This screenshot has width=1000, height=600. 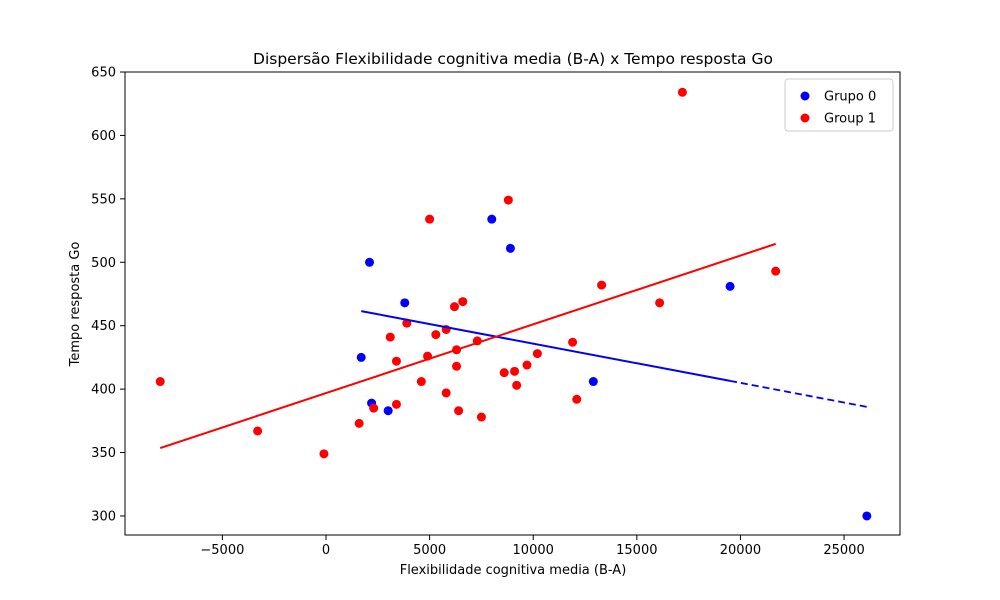 What do you see at coordinates (103, 73) in the screenshot?
I see `y-tick-label: 650` at bounding box center [103, 73].